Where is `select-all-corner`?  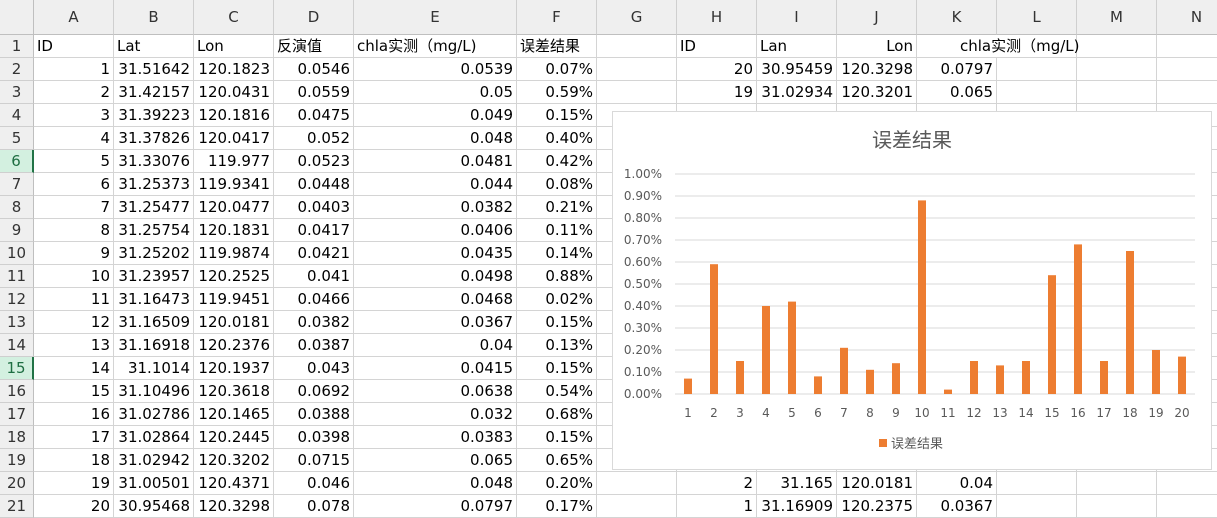
select-all-corner is located at coordinates (17, 17).